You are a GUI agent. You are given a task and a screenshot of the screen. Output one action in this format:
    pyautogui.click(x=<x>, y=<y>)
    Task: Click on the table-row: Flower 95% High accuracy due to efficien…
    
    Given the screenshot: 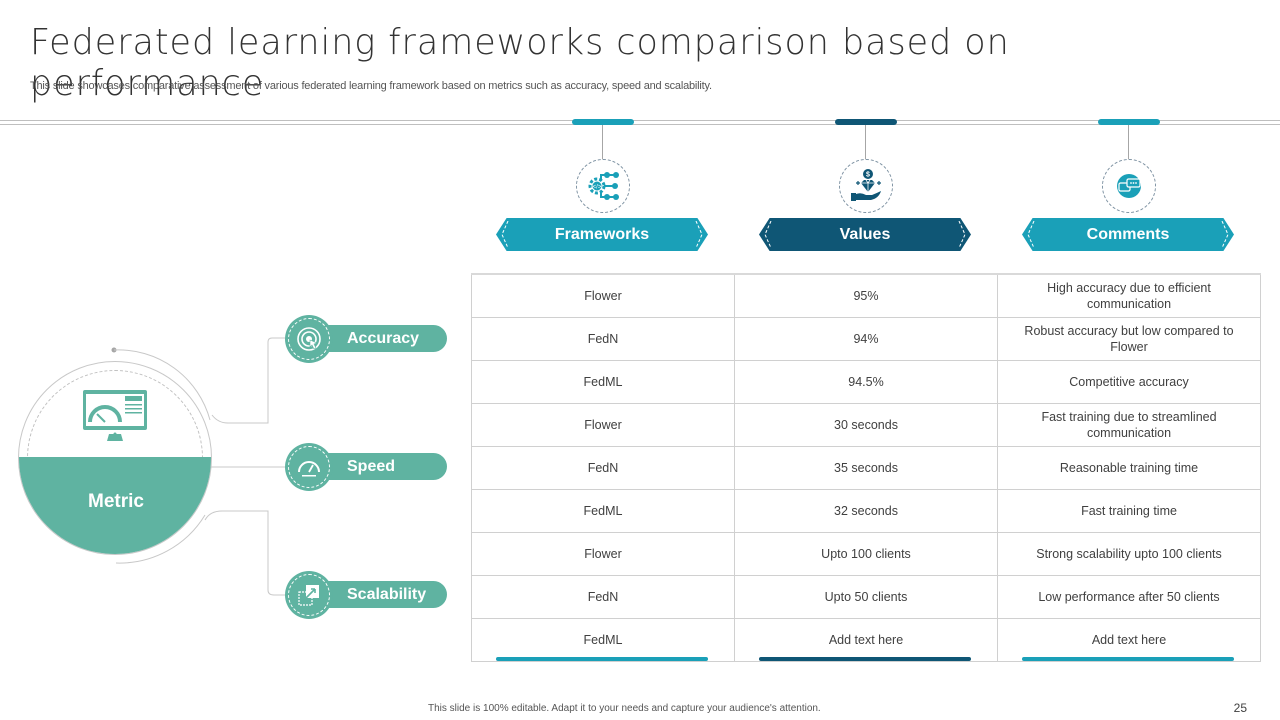 What is the action you would take?
    pyautogui.click(x=866, y=295)
    